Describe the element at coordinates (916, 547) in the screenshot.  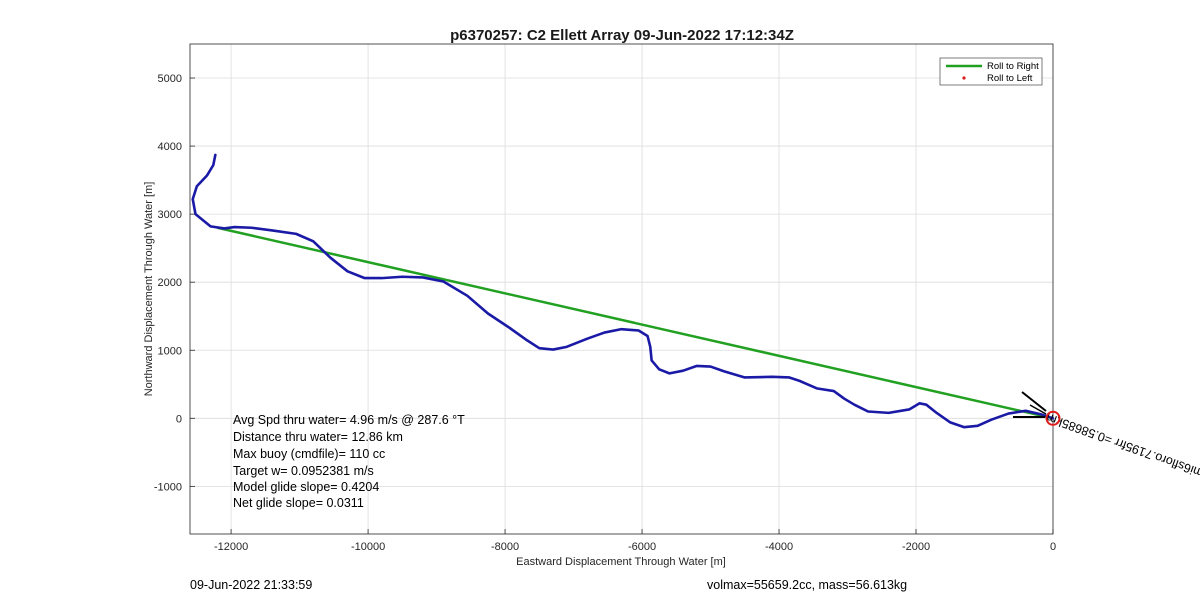
I see `x-tick-label: -2000` at that location.